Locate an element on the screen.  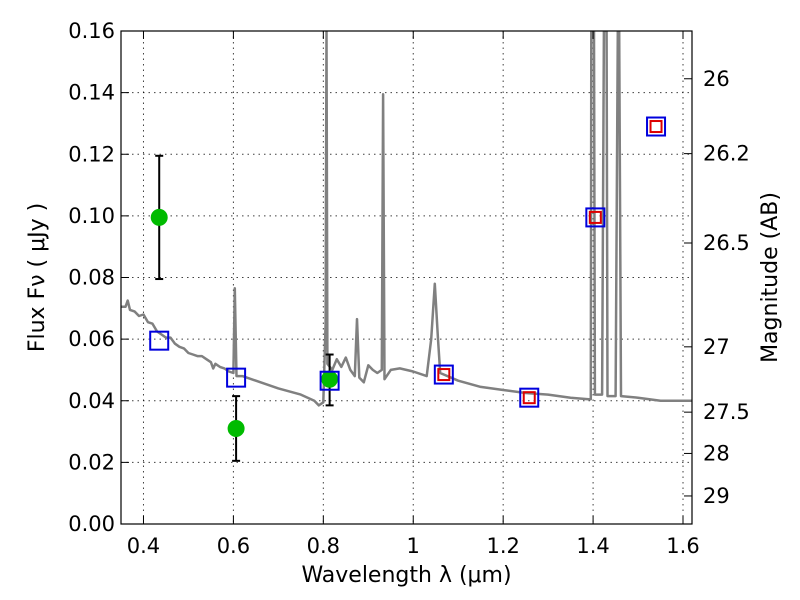
y-tick-label: 0.06 is located at coordinates (91, 339).